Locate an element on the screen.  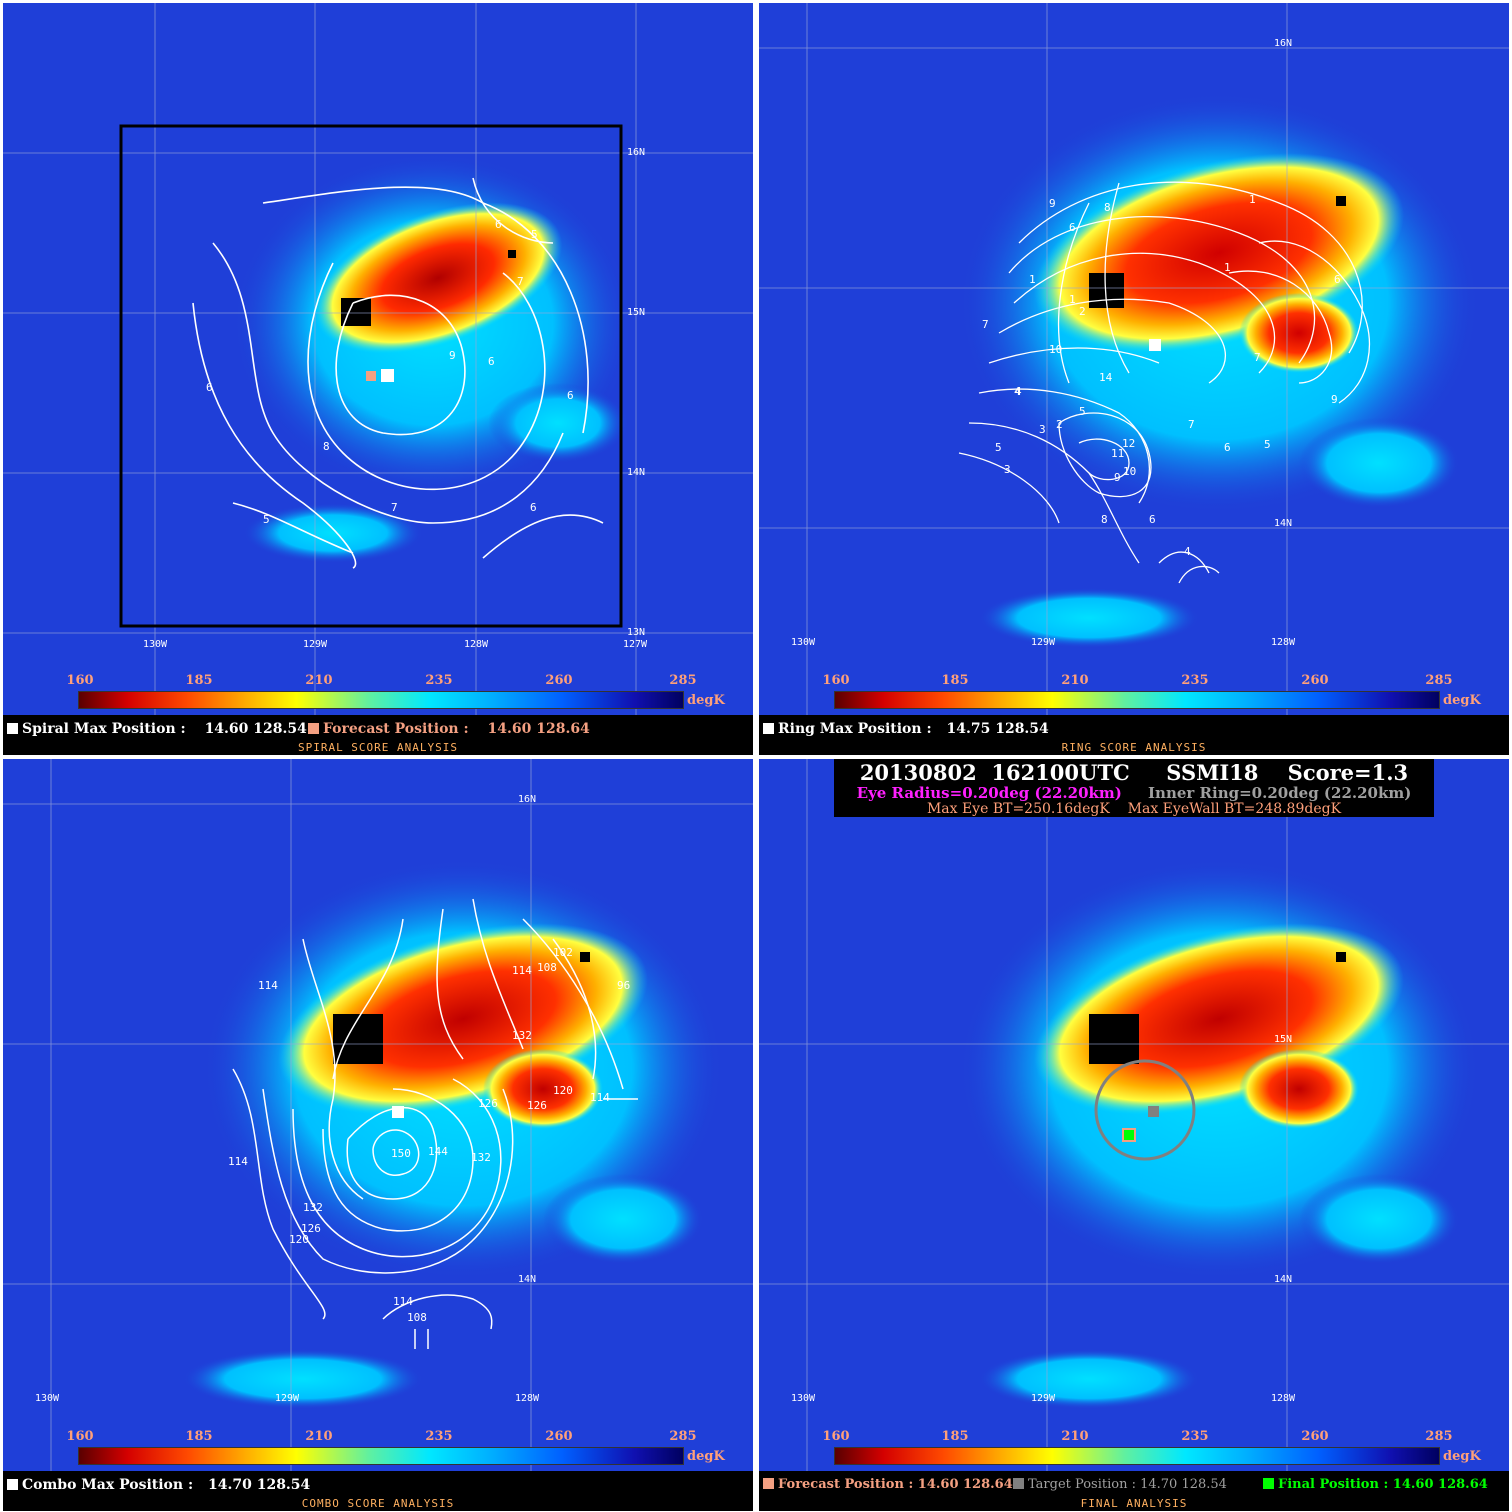
ring-max-label: Ring Max Position : is located at coordinates (855, 729).